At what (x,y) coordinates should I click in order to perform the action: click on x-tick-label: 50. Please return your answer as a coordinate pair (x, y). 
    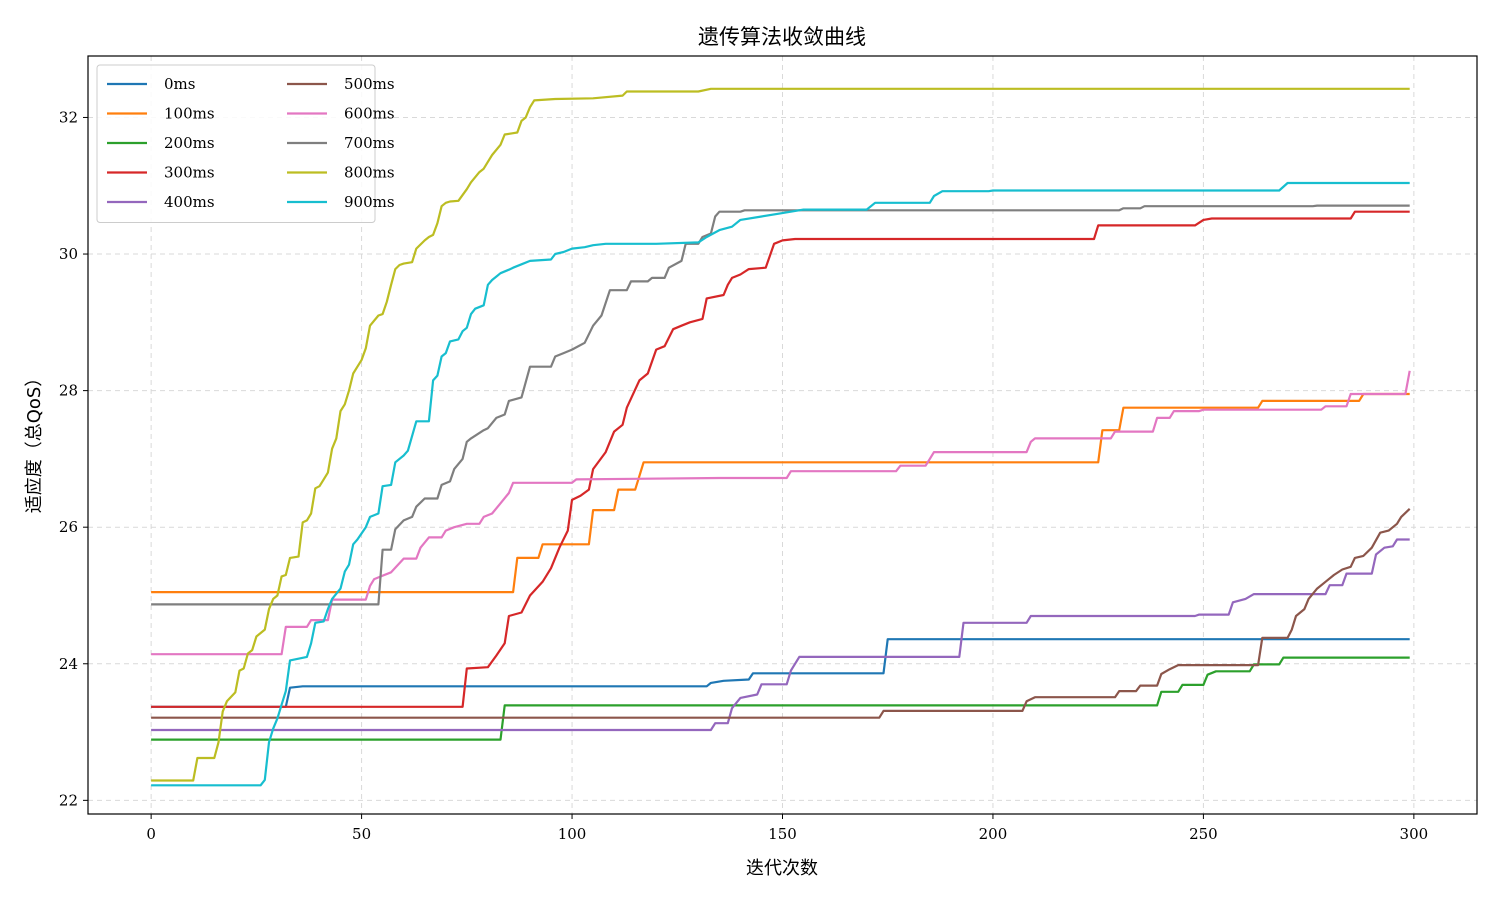
    Looking at the image, I should click on (361, 834).